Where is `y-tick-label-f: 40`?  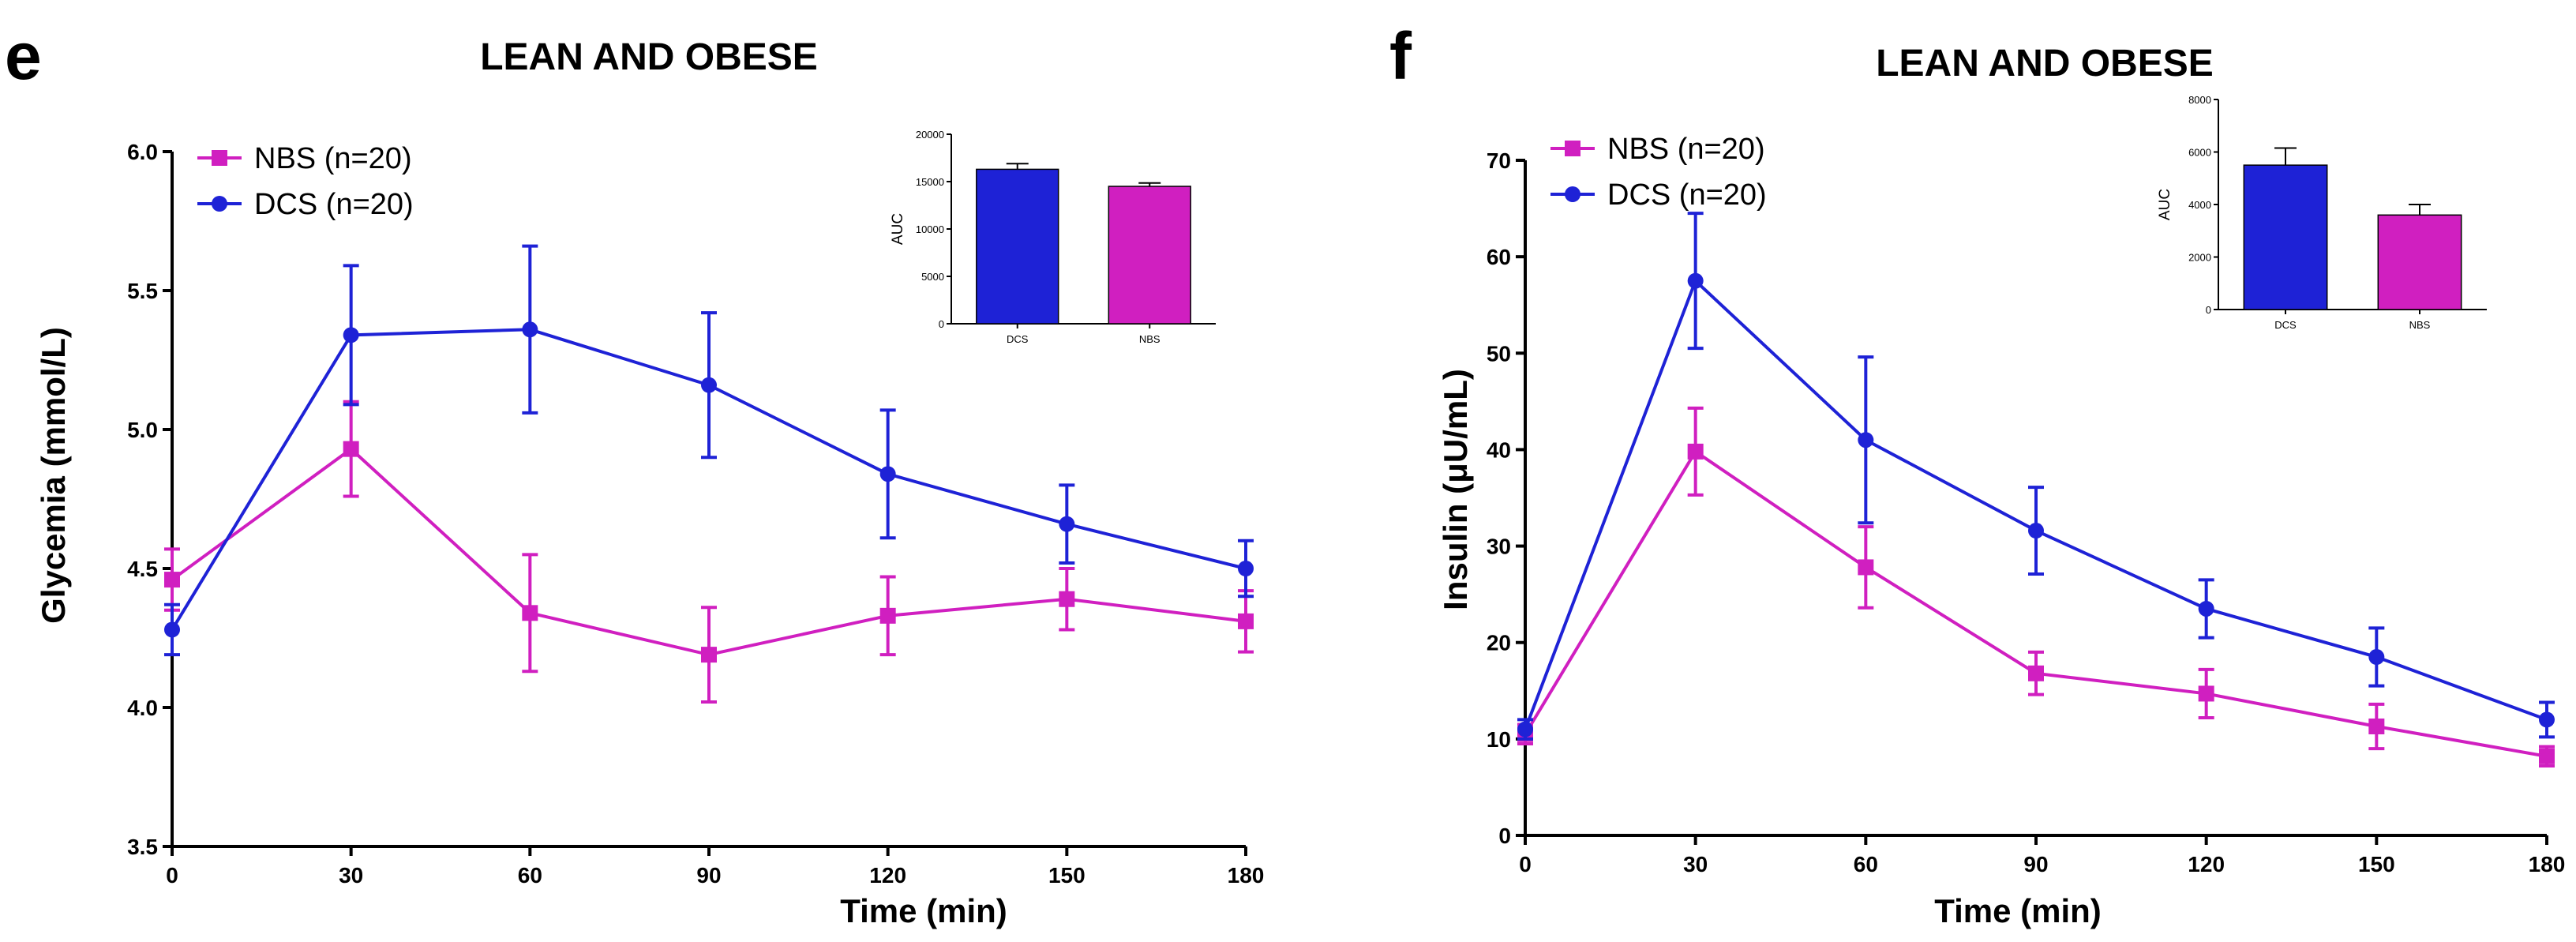
y-tick-label-f: 40 is located at coordinates (1499, 450).